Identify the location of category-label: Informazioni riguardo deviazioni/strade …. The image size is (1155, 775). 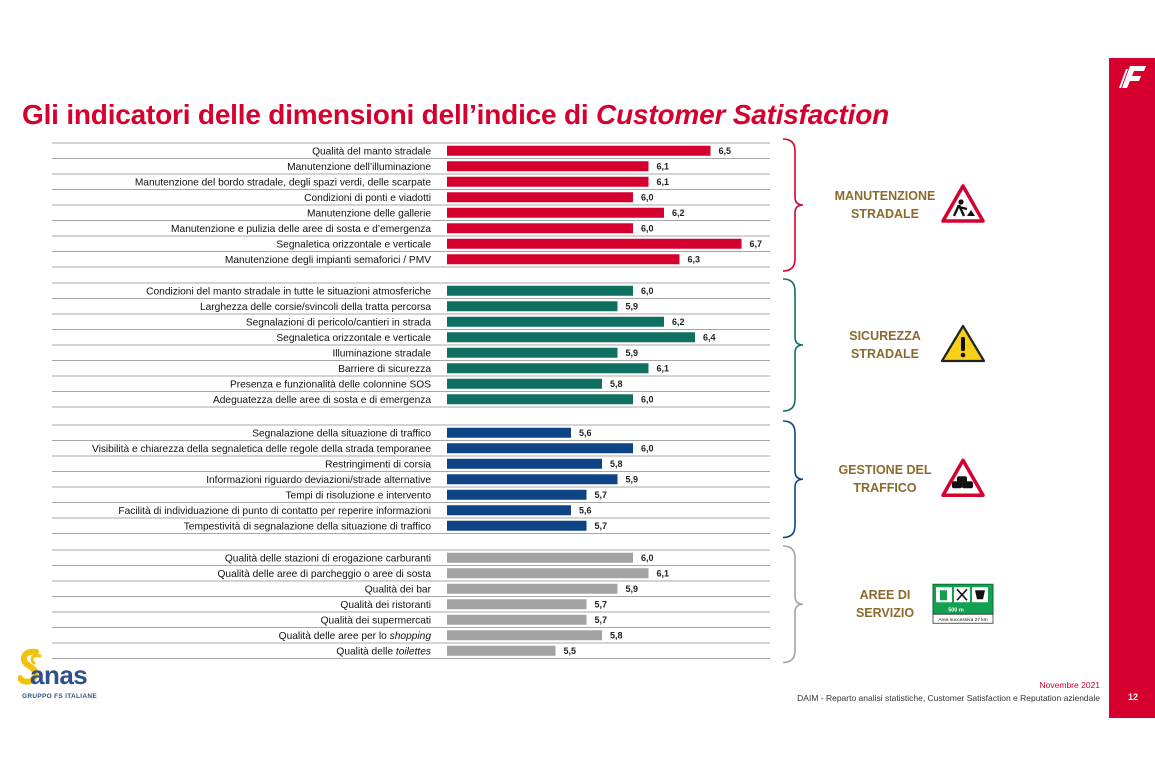
(318, 480).